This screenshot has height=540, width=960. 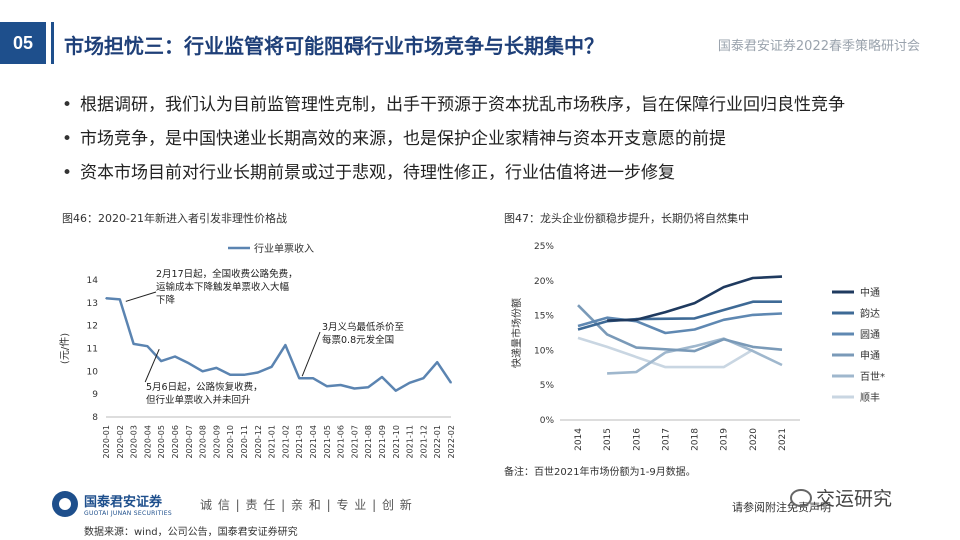 What do you see at coordinates (93, 372) in the screenshot?
I see `y-tick-label: 10` at bounding box center [93, 372].